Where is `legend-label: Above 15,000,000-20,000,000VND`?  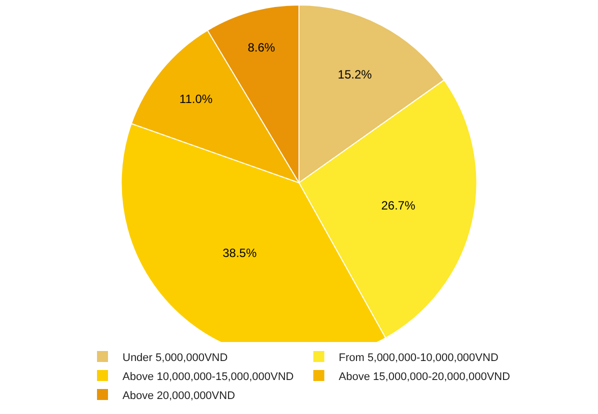 legend-label: Above 15,000,000-20,000,000VND is located at coordinates (424, 376).